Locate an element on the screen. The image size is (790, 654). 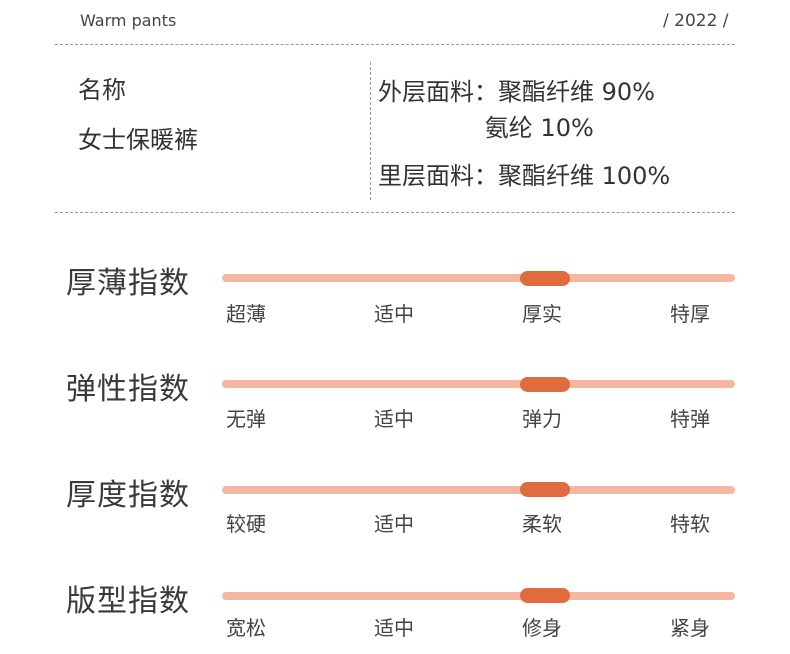
header-year: / 2022 / is located at coordinates (696, 21).